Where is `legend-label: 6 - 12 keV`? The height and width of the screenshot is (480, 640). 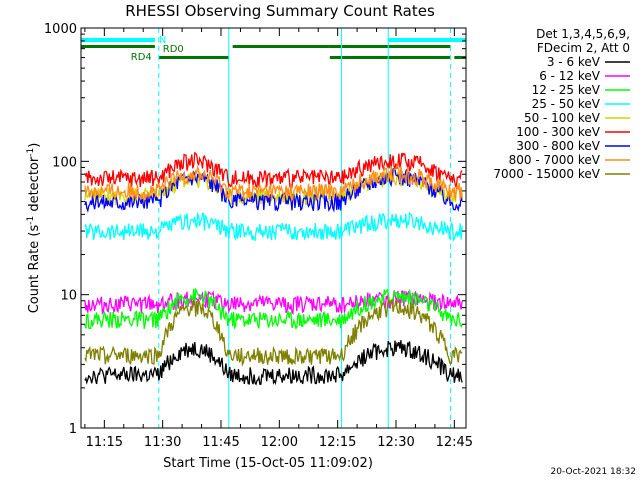 legend-label: 6 - 12 keV is located at coordinates (570, 76).